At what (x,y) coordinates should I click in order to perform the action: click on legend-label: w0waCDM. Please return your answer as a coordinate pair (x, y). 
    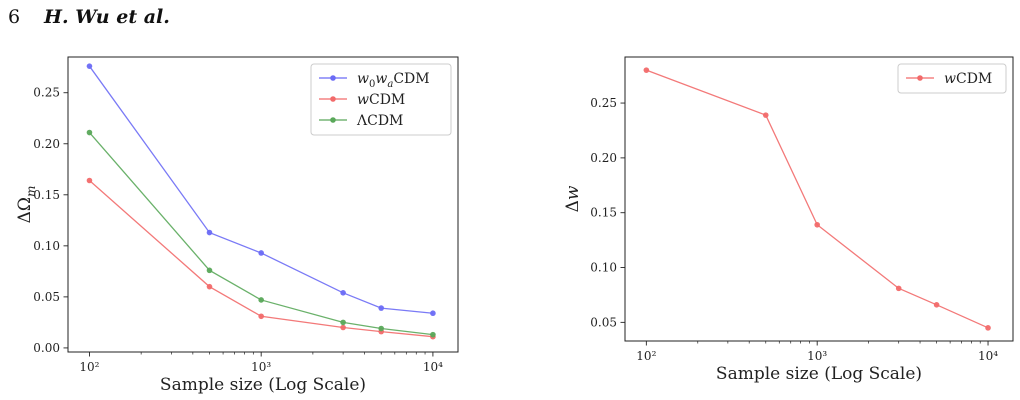
    Looking at the image, I should click on (393, 80).